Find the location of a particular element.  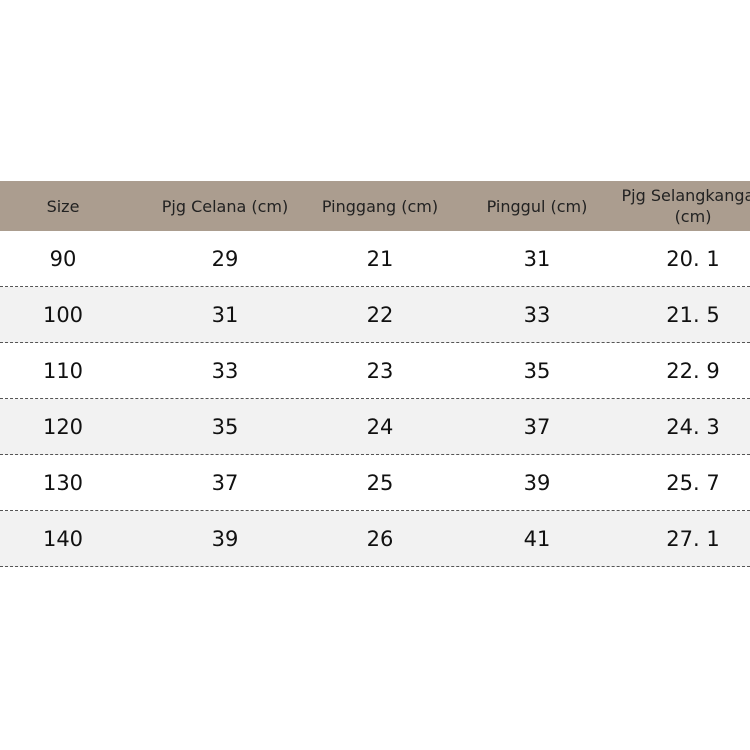

table-row: 110 33 23 35 22. 9 is located at coordinates (375, 371).